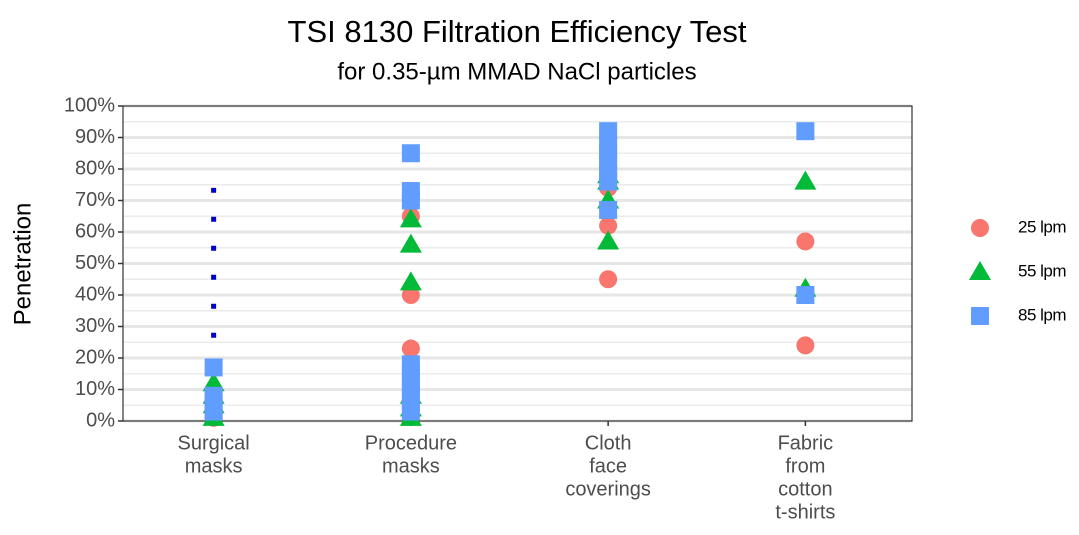 Image resolution: width=1079 pixels, height=535 pixels. Describe the element at coordinates (95, 231) in the screenshot. I see `y-tick-label: 60%` at that location.